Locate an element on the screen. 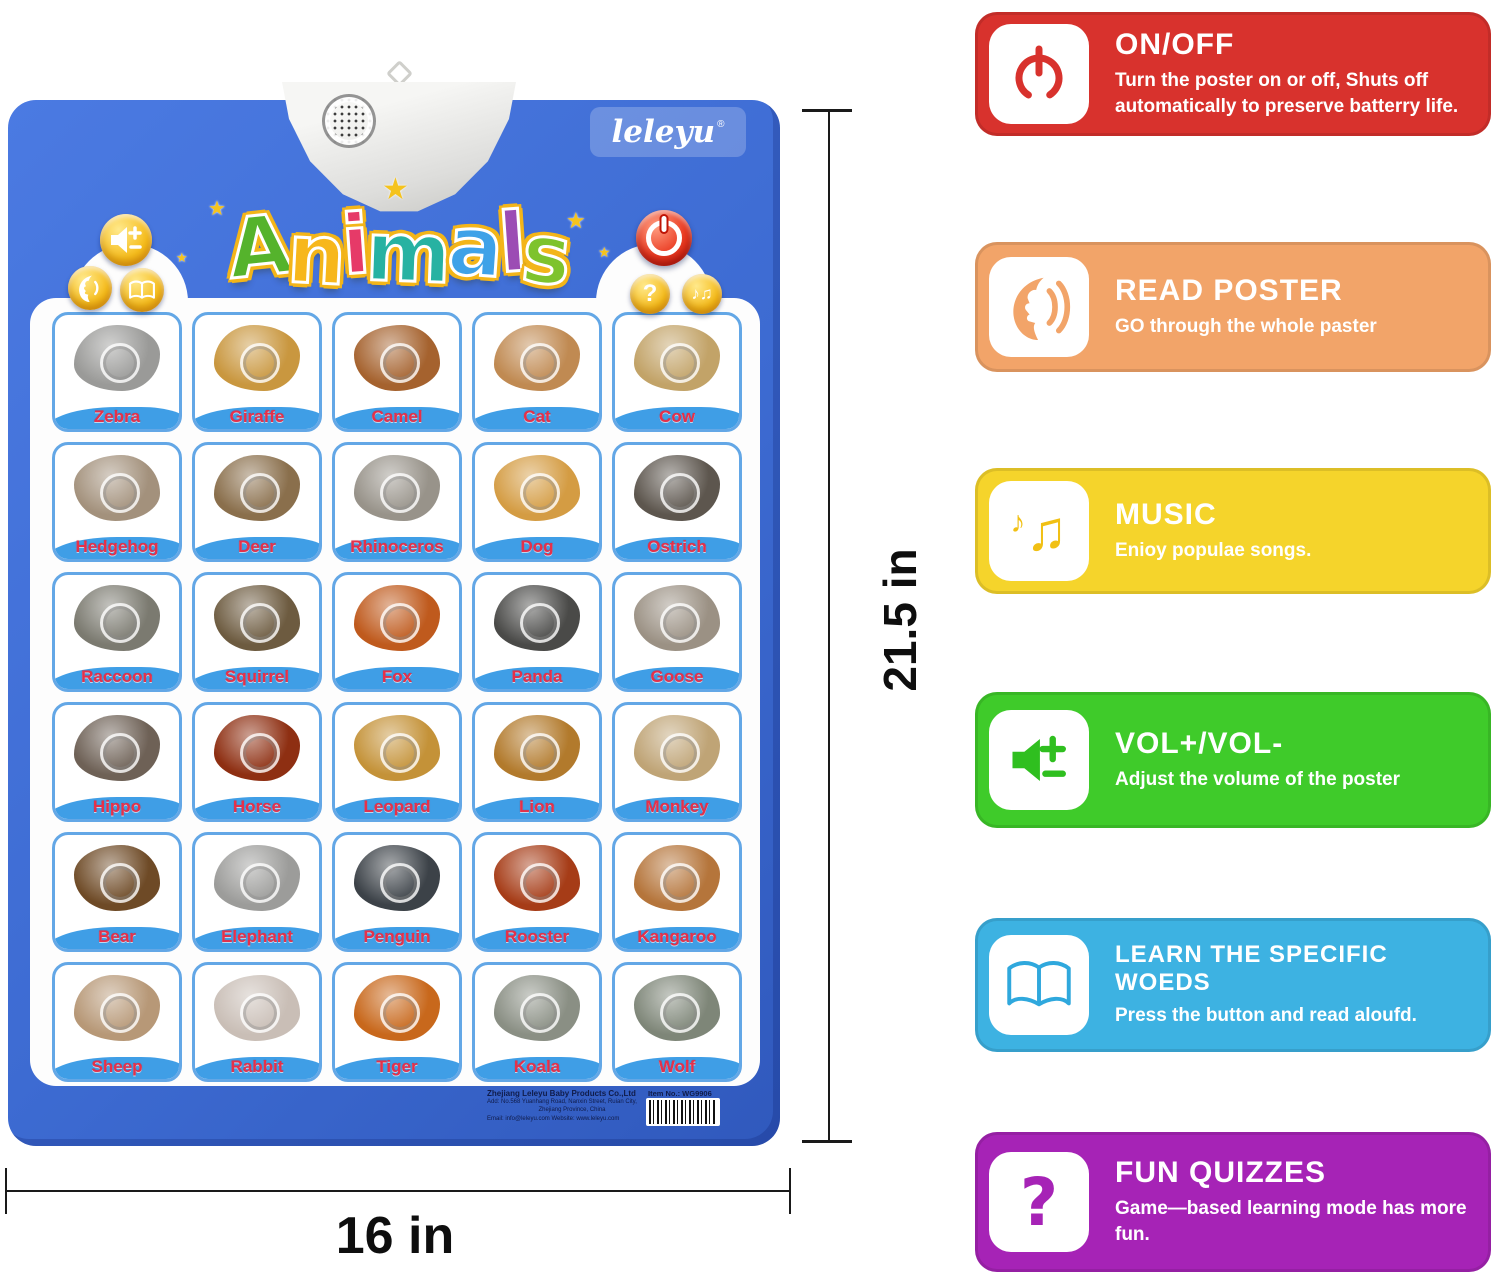 The height and width of the screenshot is (1279, 1500). feature-title: FUN QUIZZES is located at coordinates (1220, 1173).